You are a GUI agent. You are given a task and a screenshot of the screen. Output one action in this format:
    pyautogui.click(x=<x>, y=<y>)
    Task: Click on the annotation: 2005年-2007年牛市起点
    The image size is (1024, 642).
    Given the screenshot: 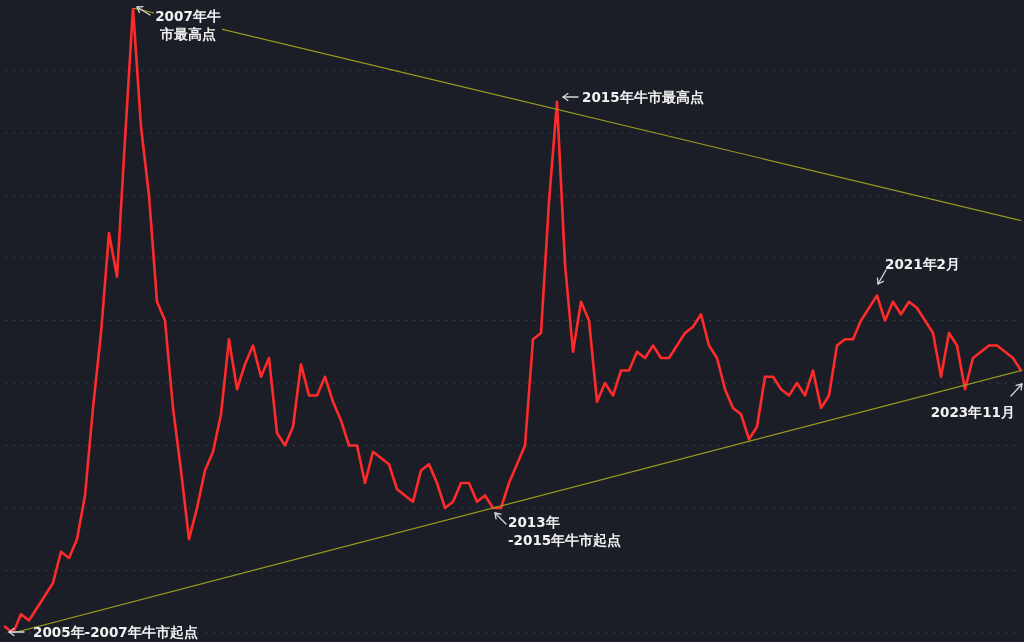 What is the action you would take?
    pyautogui.click(x=115, y=632)
    